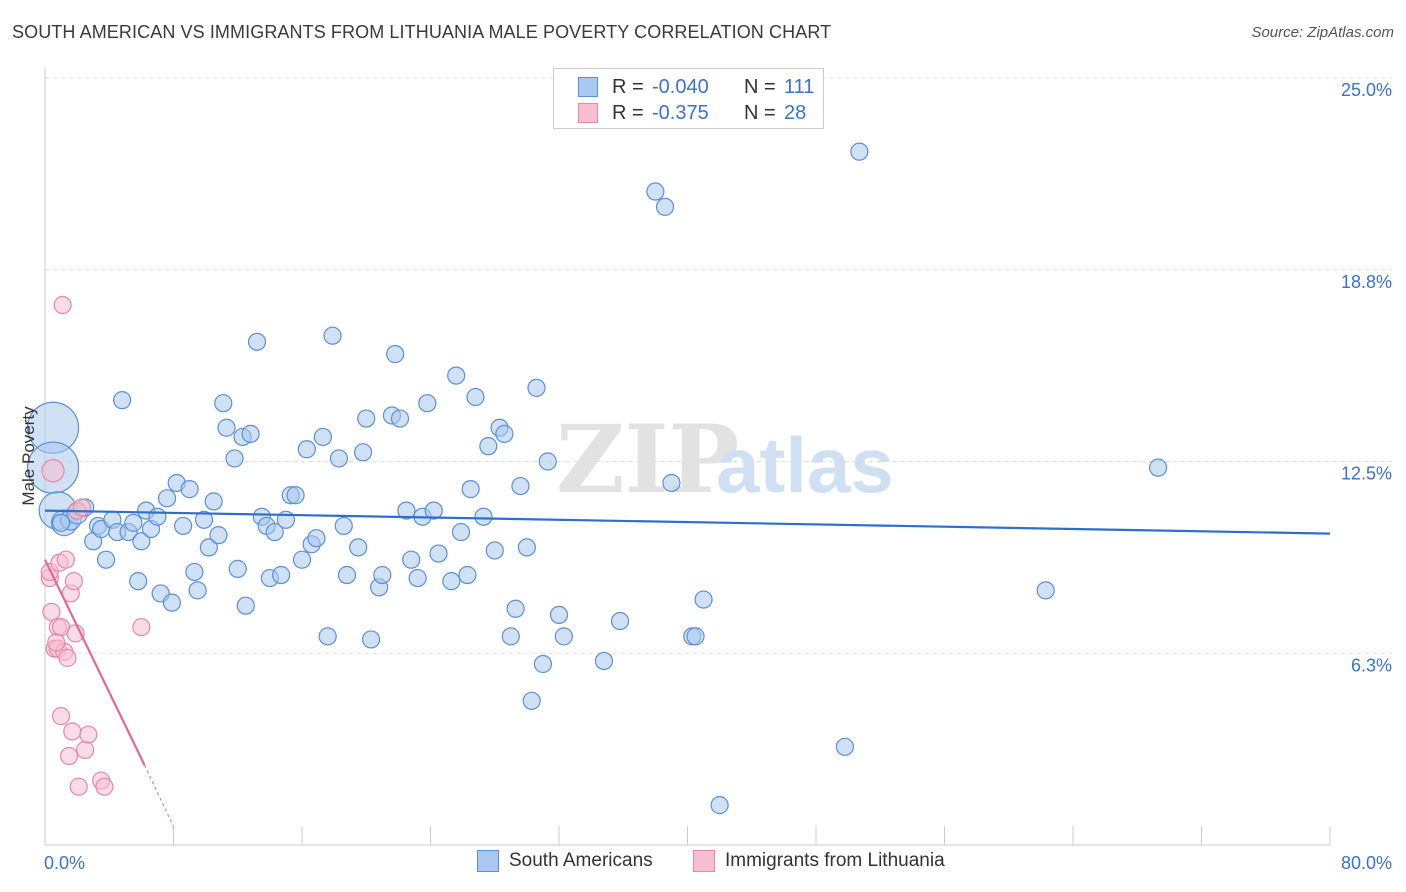 The image size is (1406, 892). Describe the element at coordinates (1366, 282) in the screenshot. I see `y-tick-label: 18.8%` at that location.